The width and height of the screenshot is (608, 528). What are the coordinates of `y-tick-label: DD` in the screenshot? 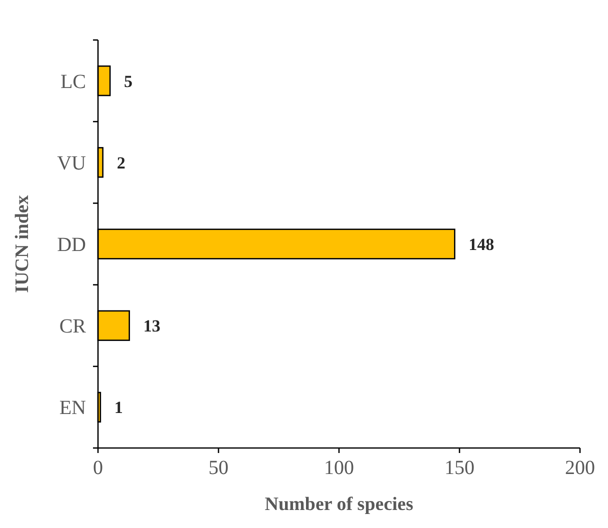 It's located at (71, 245).